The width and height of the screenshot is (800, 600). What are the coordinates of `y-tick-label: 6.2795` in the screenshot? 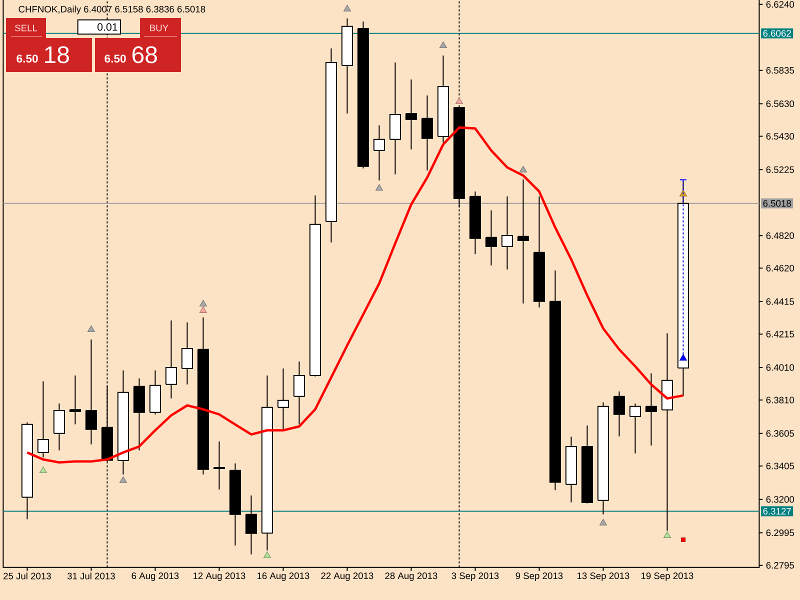 It's located at (780, 565).